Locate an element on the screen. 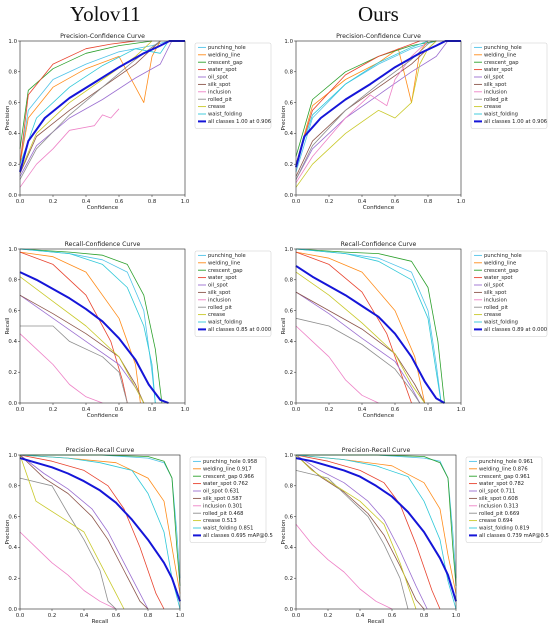 The width and height of the screenshot is (550, 628). chart-title: Recall-Confidence Curve is located at coordinates (103, 244).